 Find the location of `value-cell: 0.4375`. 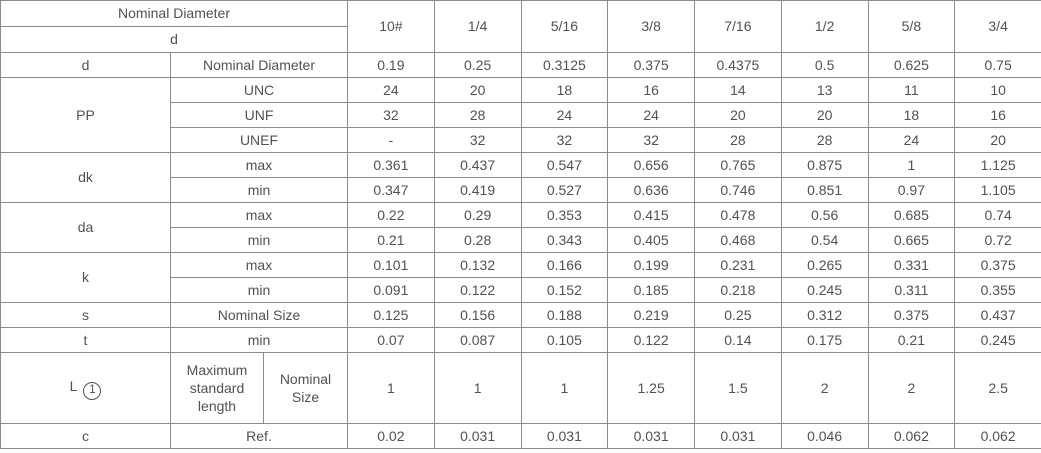

value-cell: 0.4375 is located at coordinates (738, 65).